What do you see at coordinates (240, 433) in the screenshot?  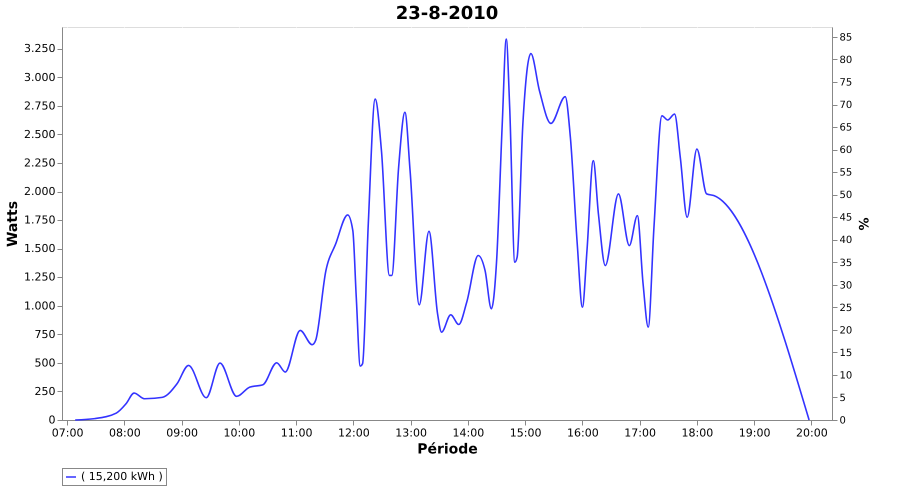 I see `x-tick-label: 10:00` at bounding box center [240, 433].